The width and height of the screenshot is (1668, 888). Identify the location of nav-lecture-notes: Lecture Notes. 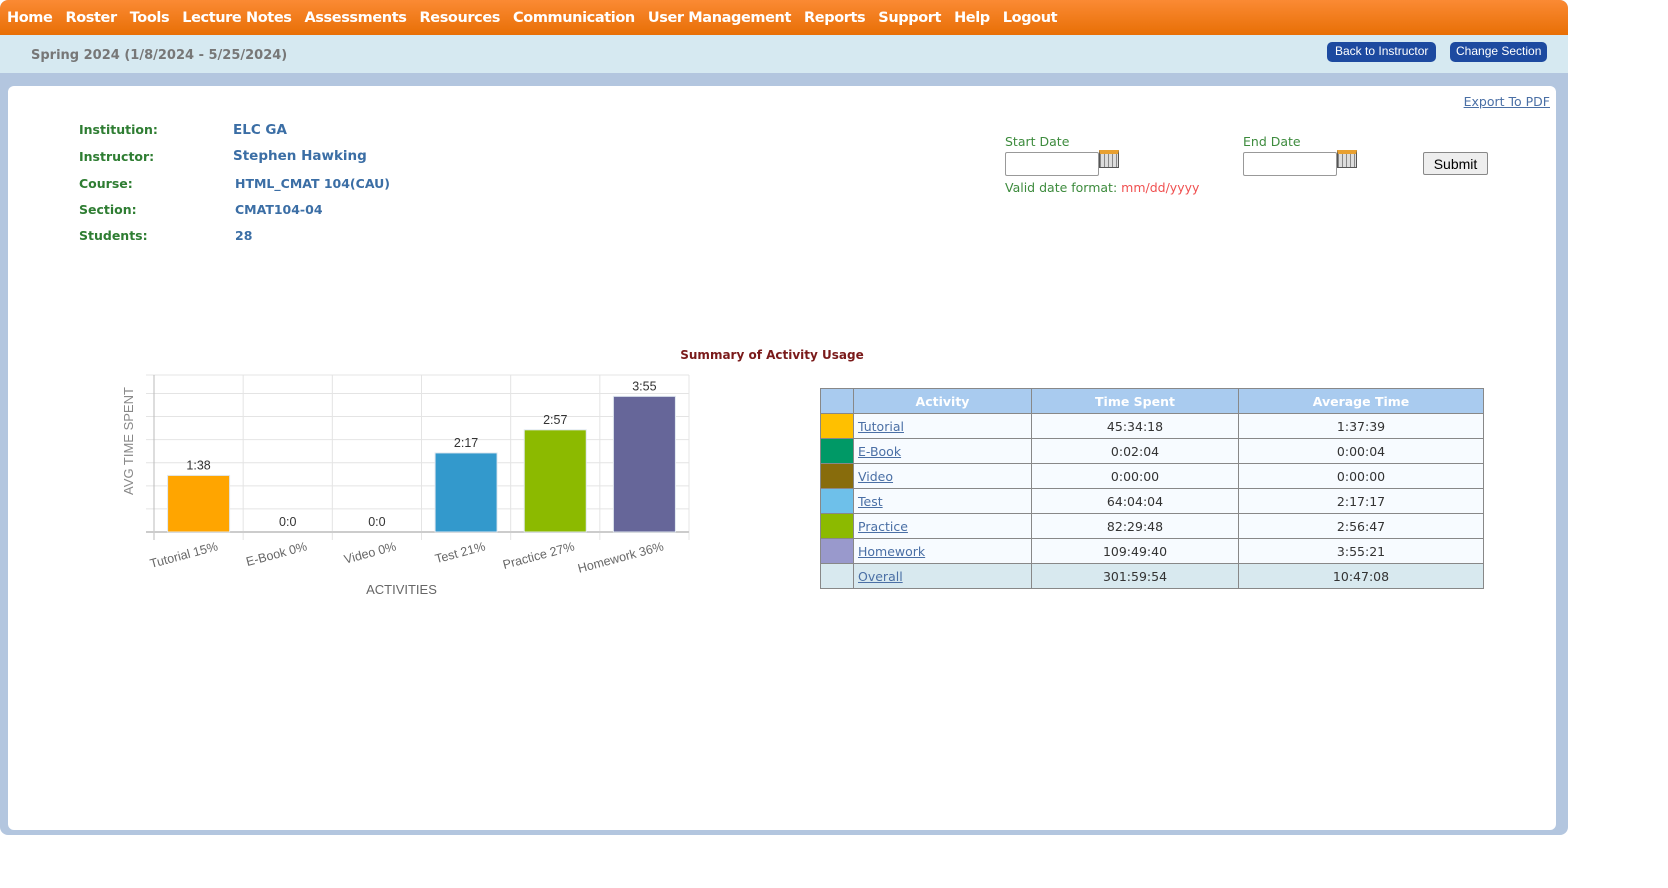
(237, 17).